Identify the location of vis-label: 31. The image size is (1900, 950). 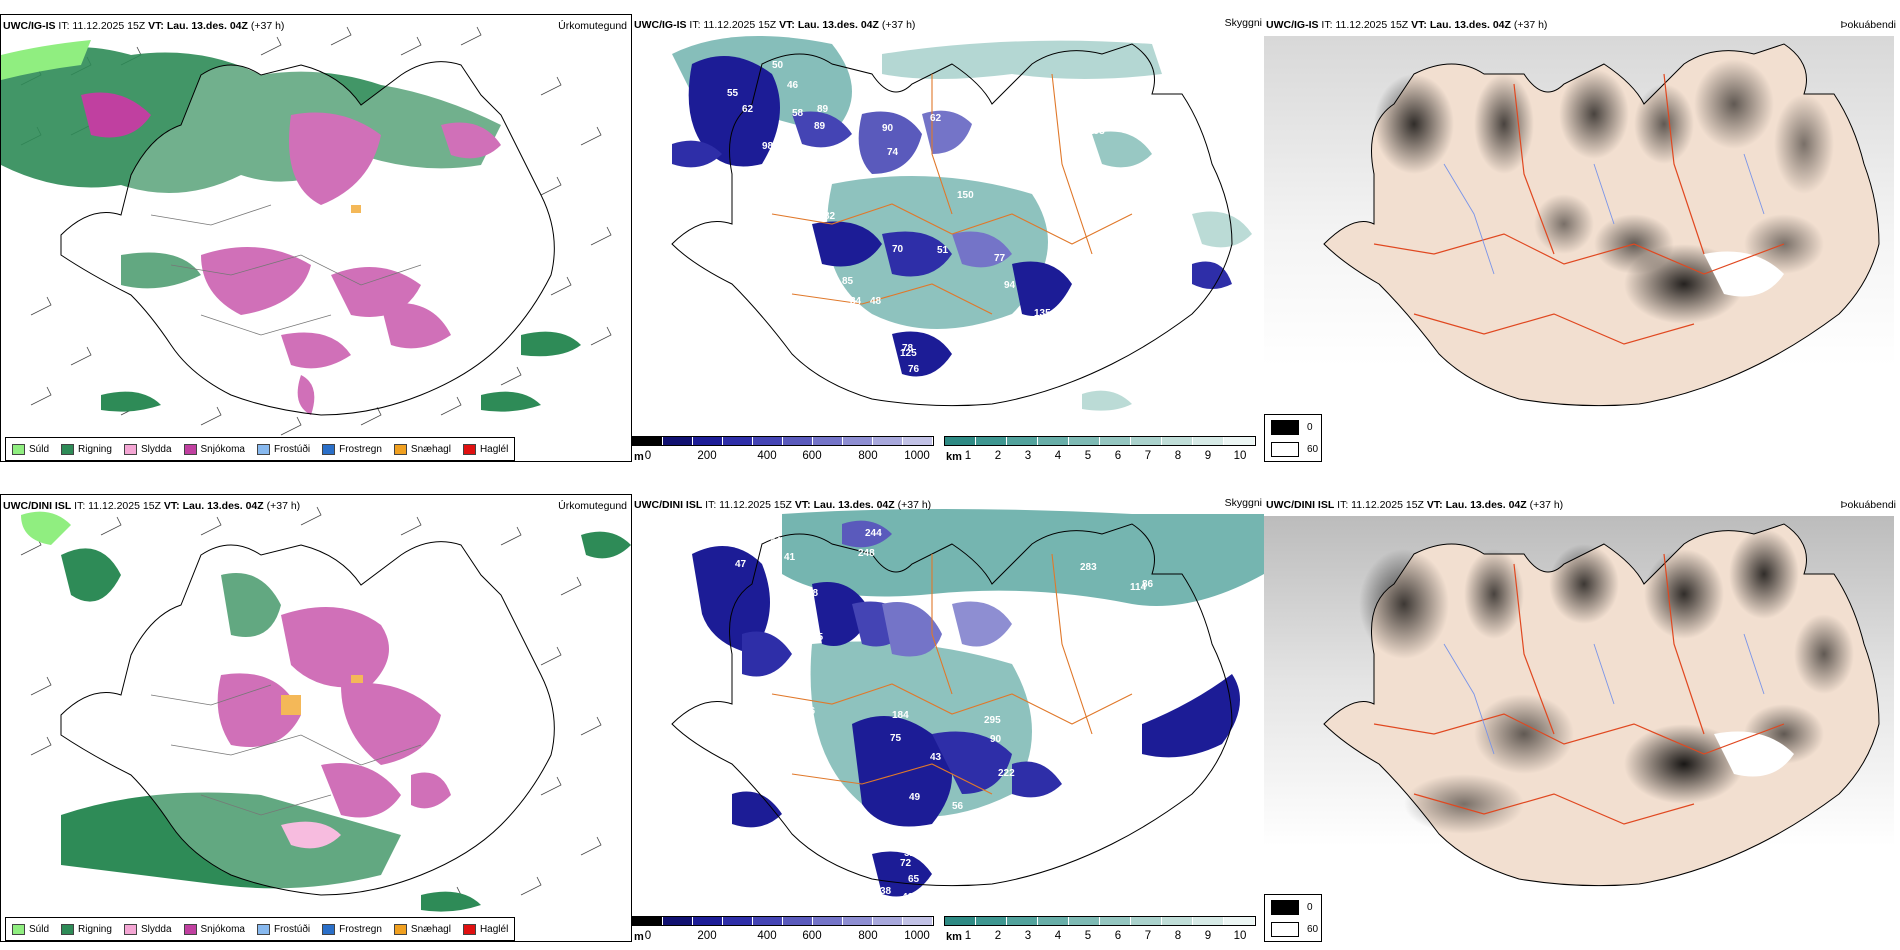
(953, 169).